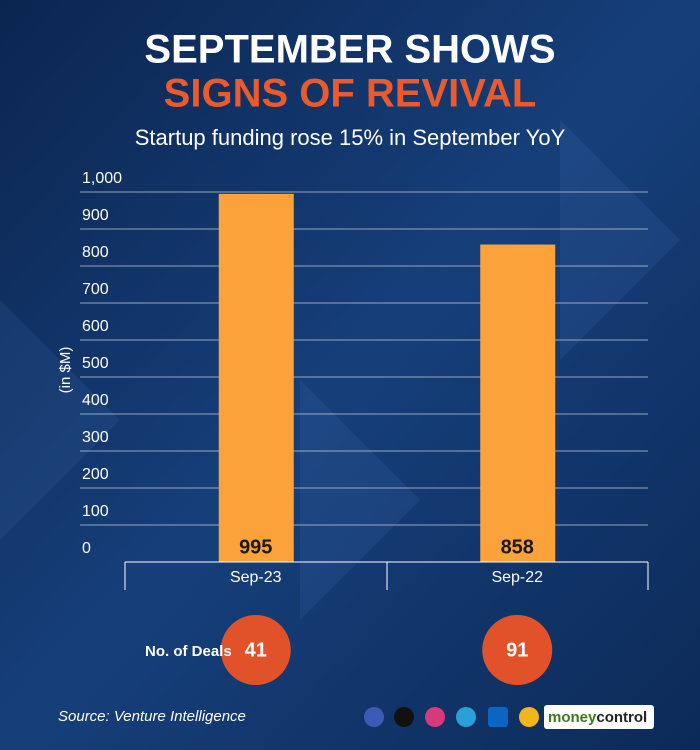 The height and width of the screenshot is (750, 700). Describe the element at coordinates (255, 547) in the screenshot. I see `value-label: 995` at that location.